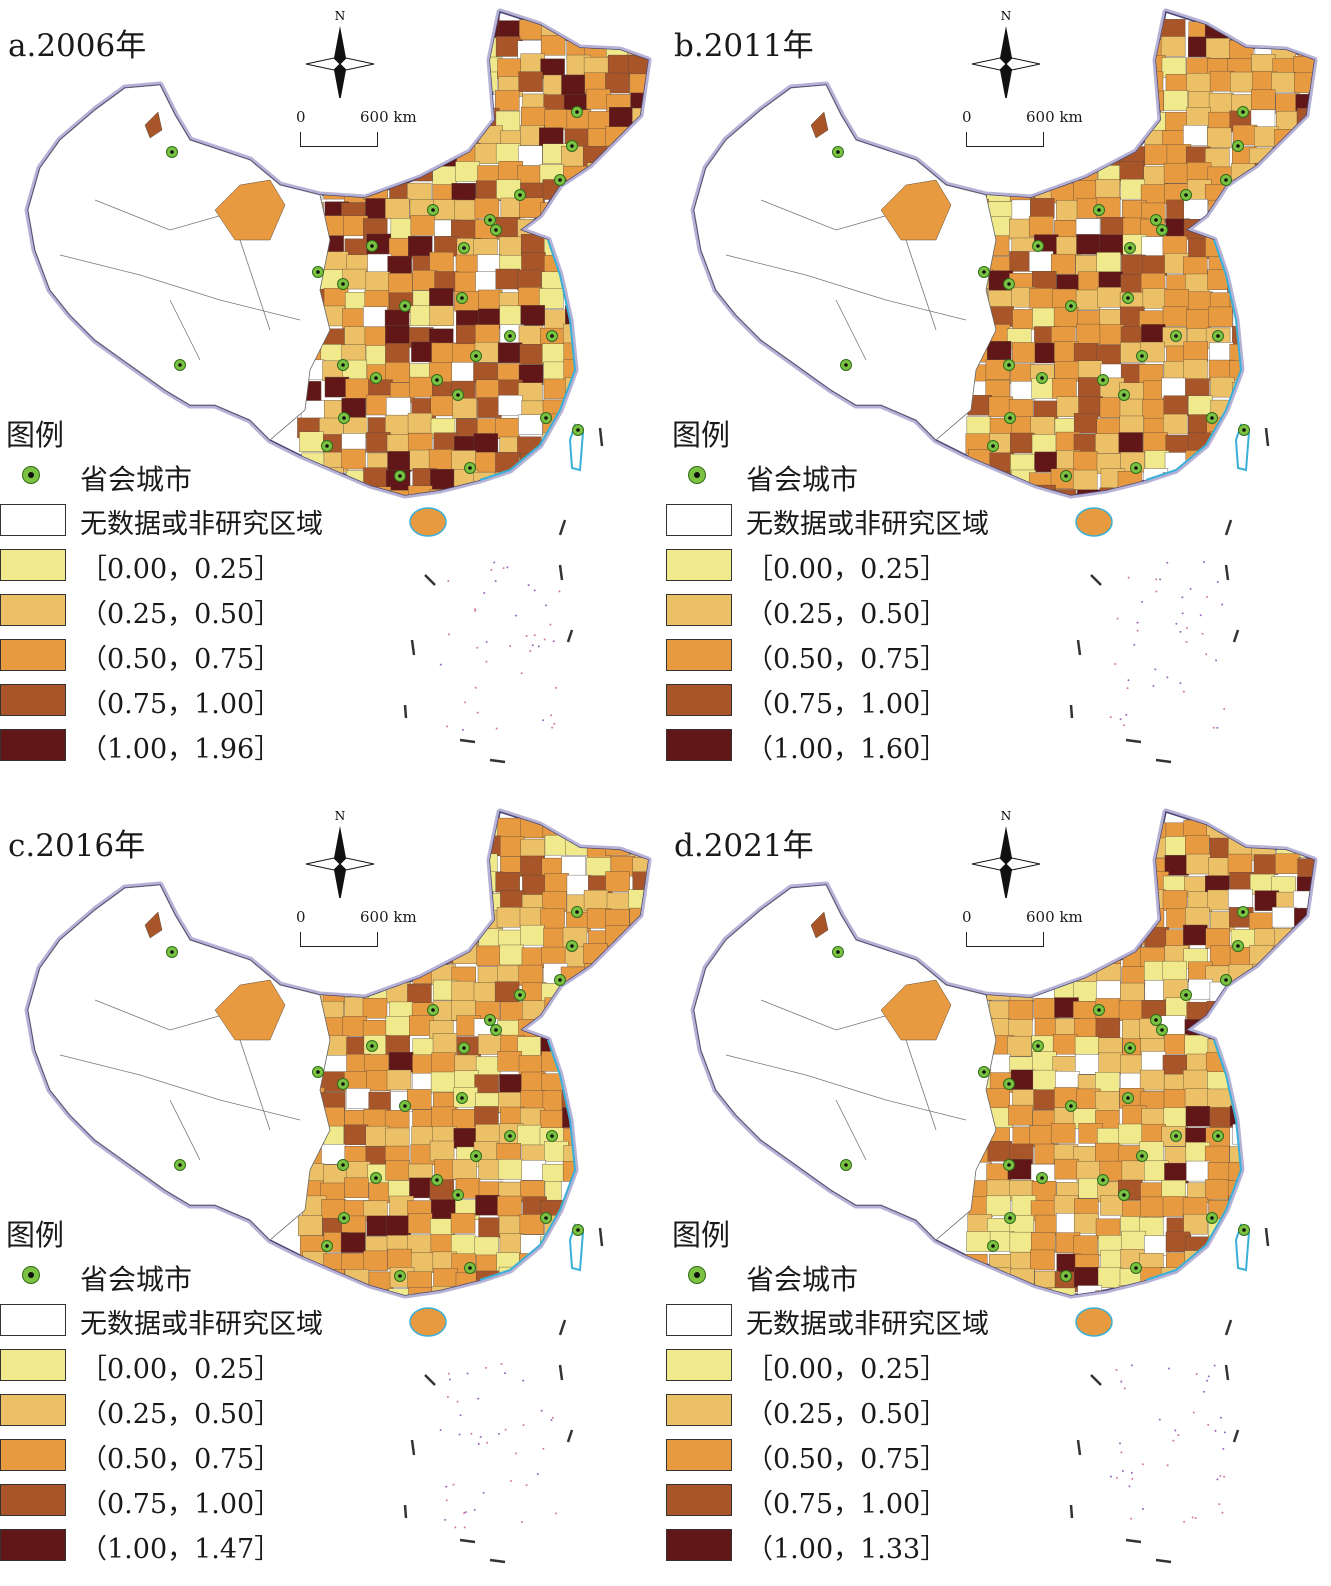 This screenshot has width=1331, height=1586. I want to click on province-boundary, so click(185, 330).